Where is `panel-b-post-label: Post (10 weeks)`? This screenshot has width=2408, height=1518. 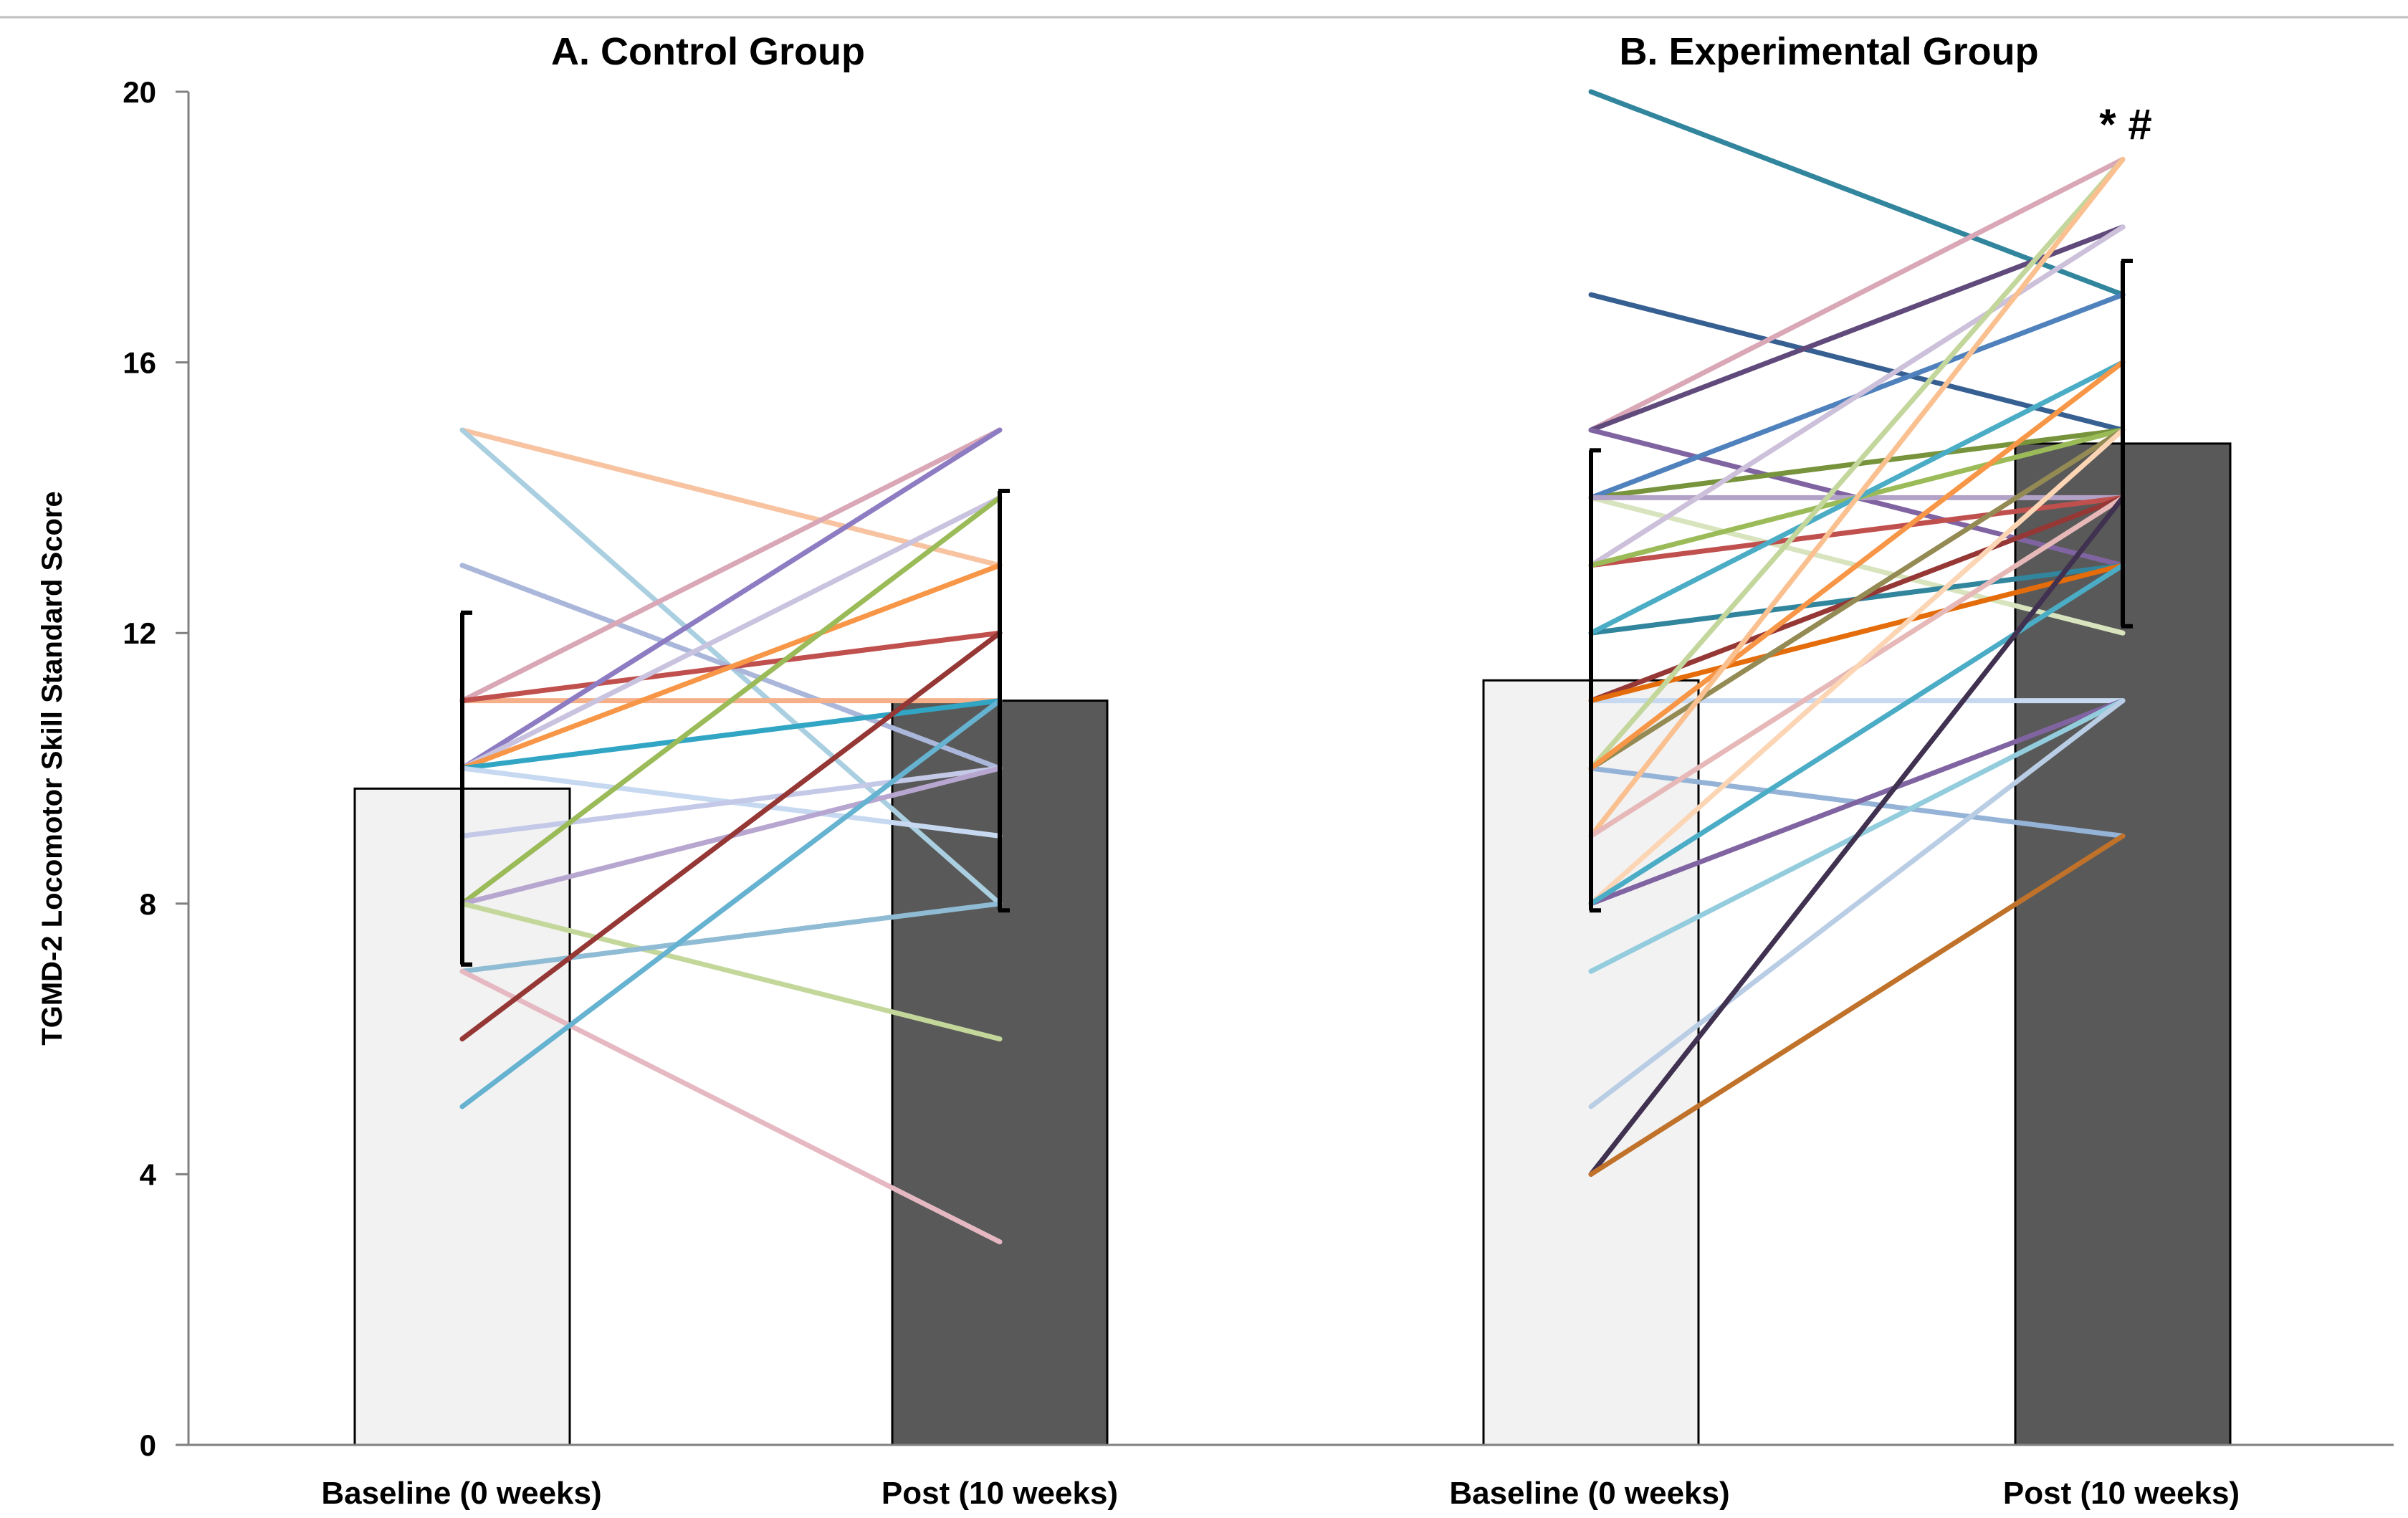
panel-b-post-label: Post (10 weeks) is located at coordinates (2121, 1493).